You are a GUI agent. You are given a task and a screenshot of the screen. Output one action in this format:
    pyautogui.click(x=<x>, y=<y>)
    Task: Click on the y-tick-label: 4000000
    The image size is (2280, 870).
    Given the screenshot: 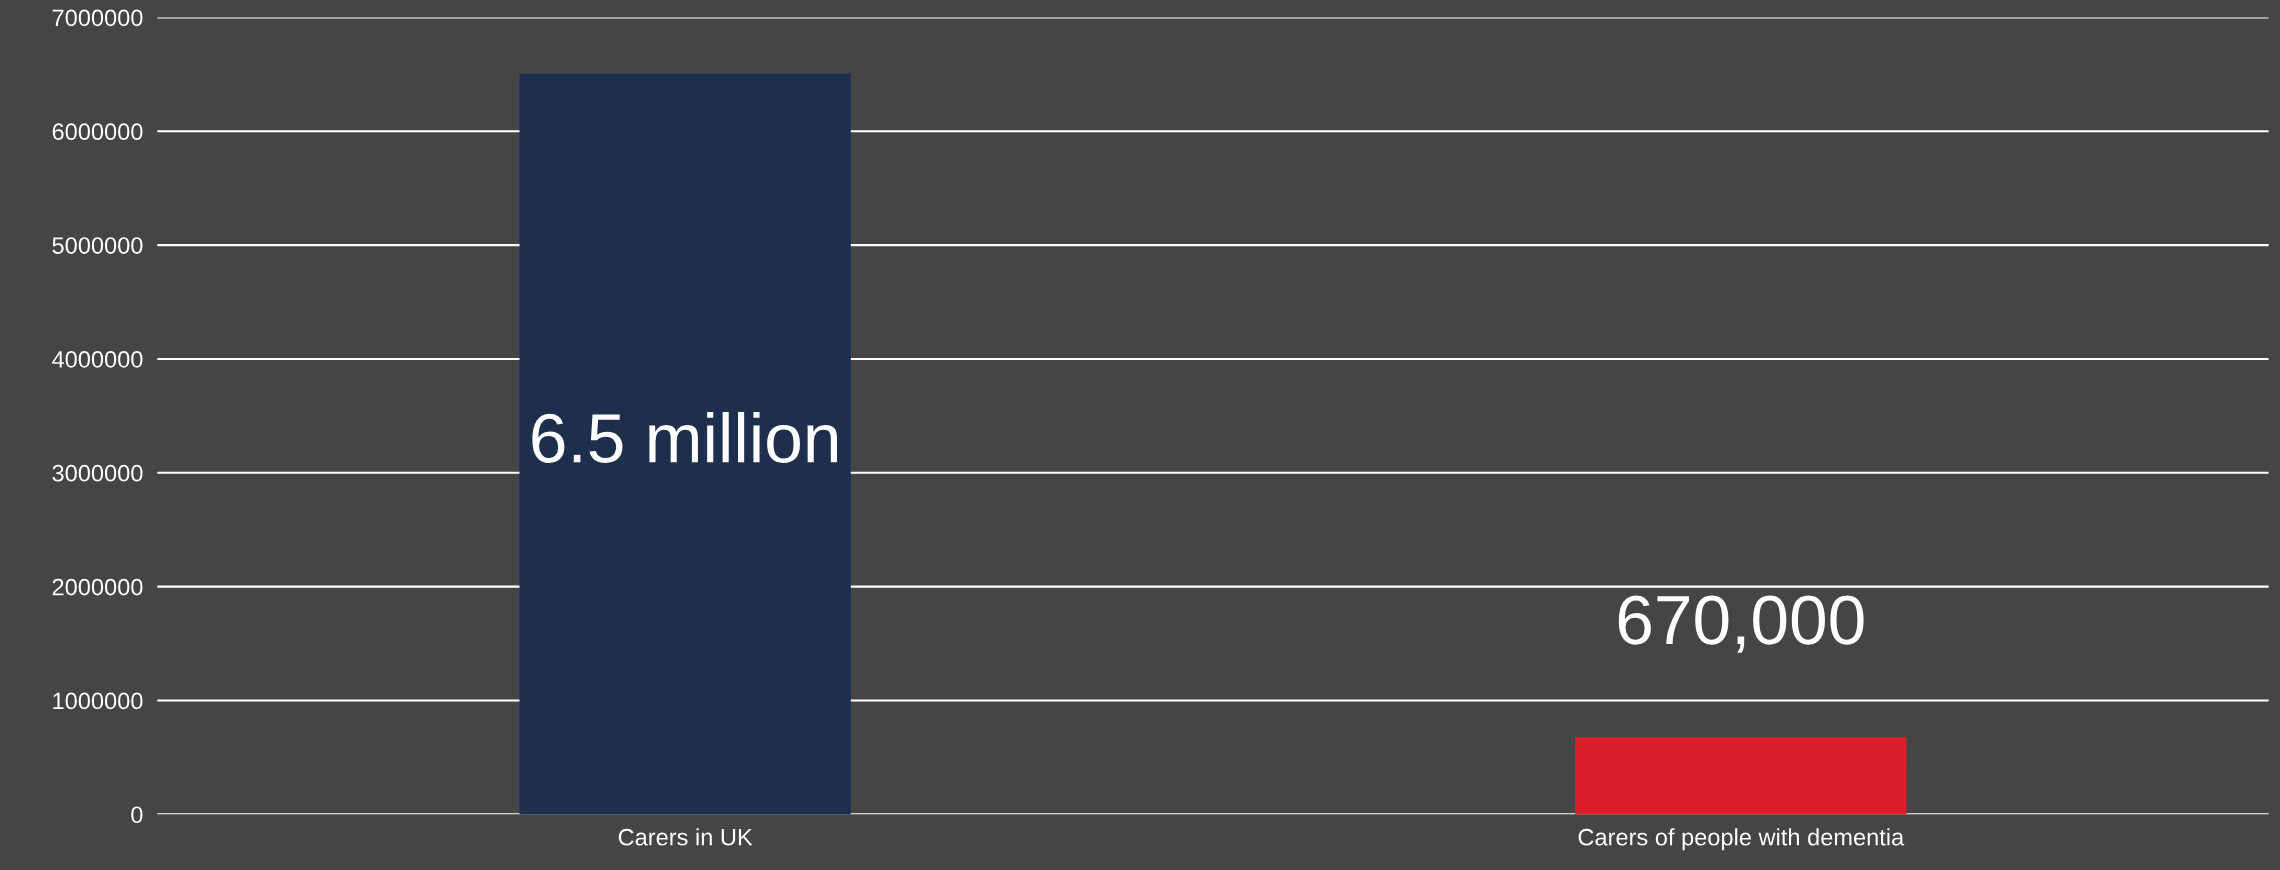 What is the action you would take?
    pyautogui.click(x=97, y=359)
    